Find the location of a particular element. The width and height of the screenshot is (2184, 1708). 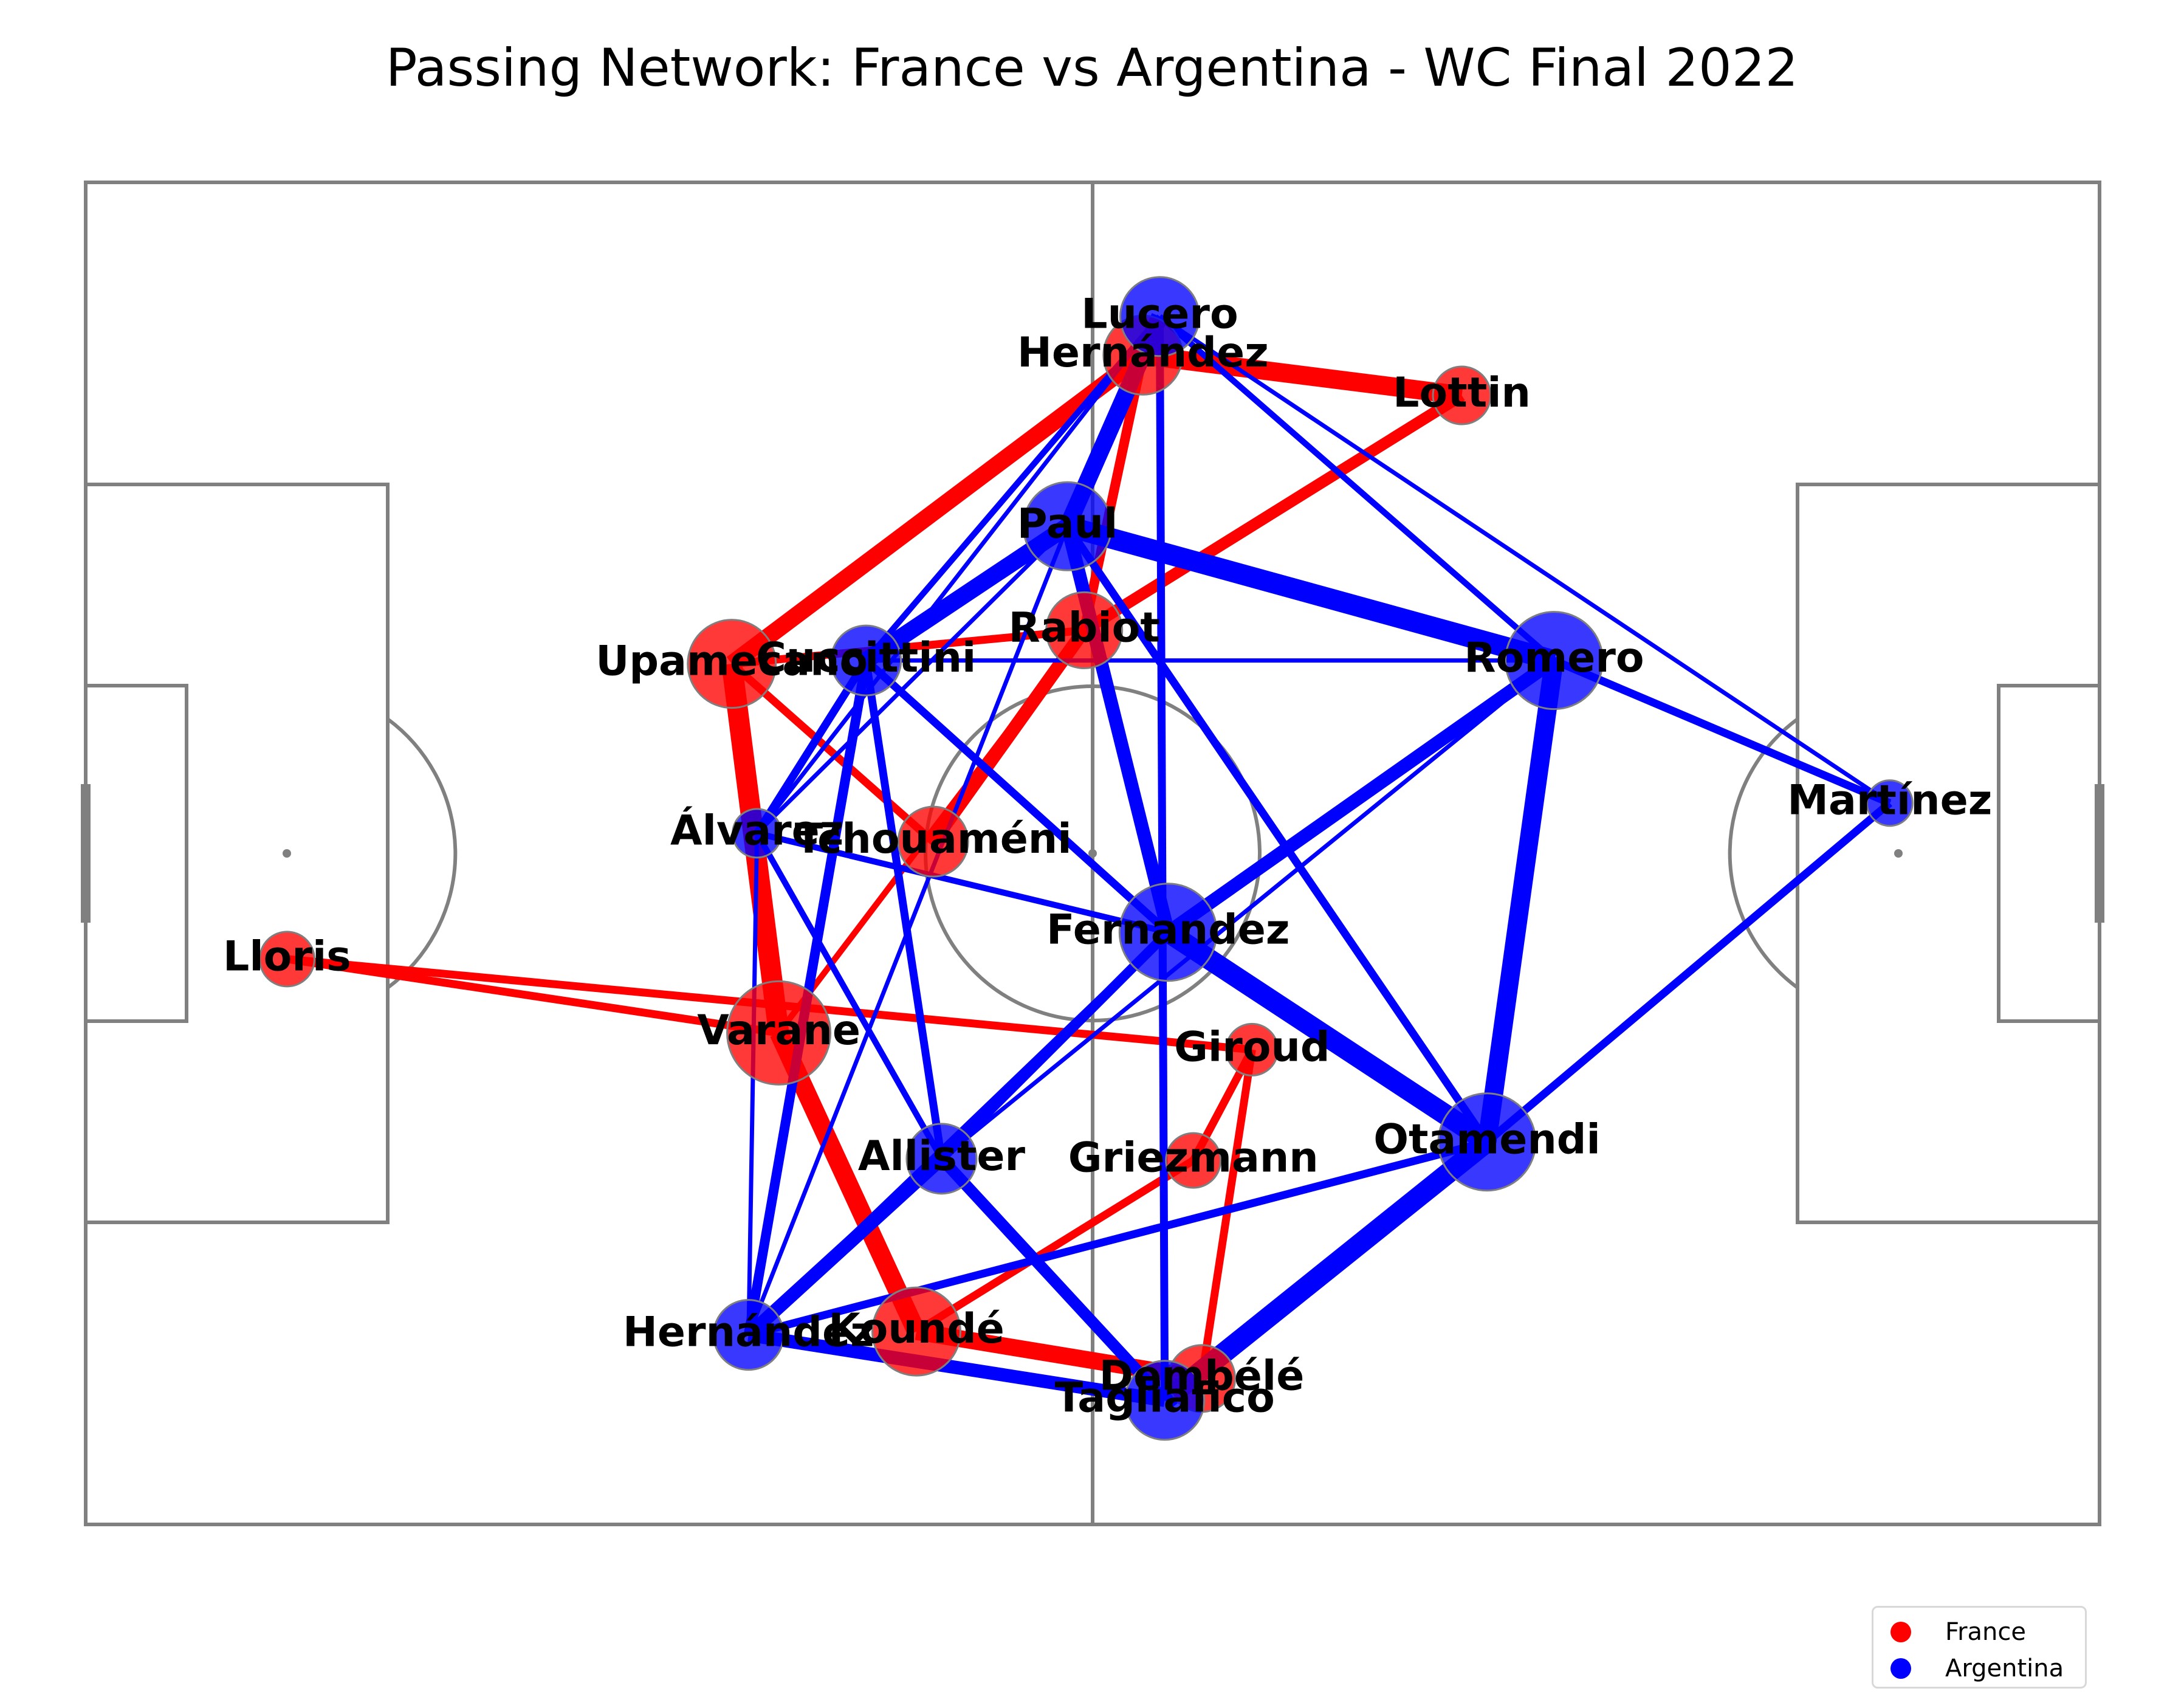

player-node-argentina-paul is located at coordinates (1067, 526).